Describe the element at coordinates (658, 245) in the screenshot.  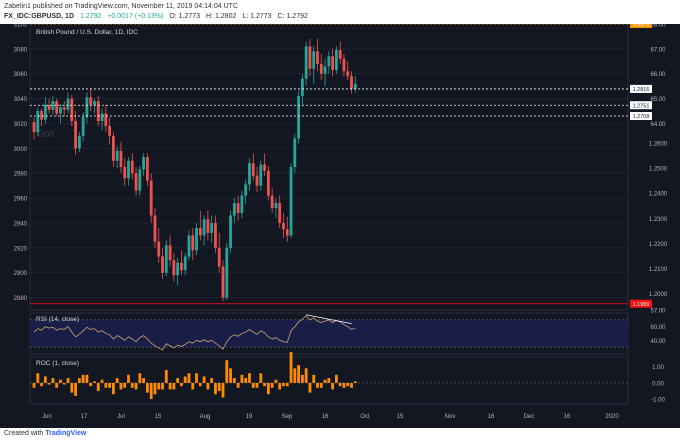
I see `right-axis-tick: 1.2200` at that location.